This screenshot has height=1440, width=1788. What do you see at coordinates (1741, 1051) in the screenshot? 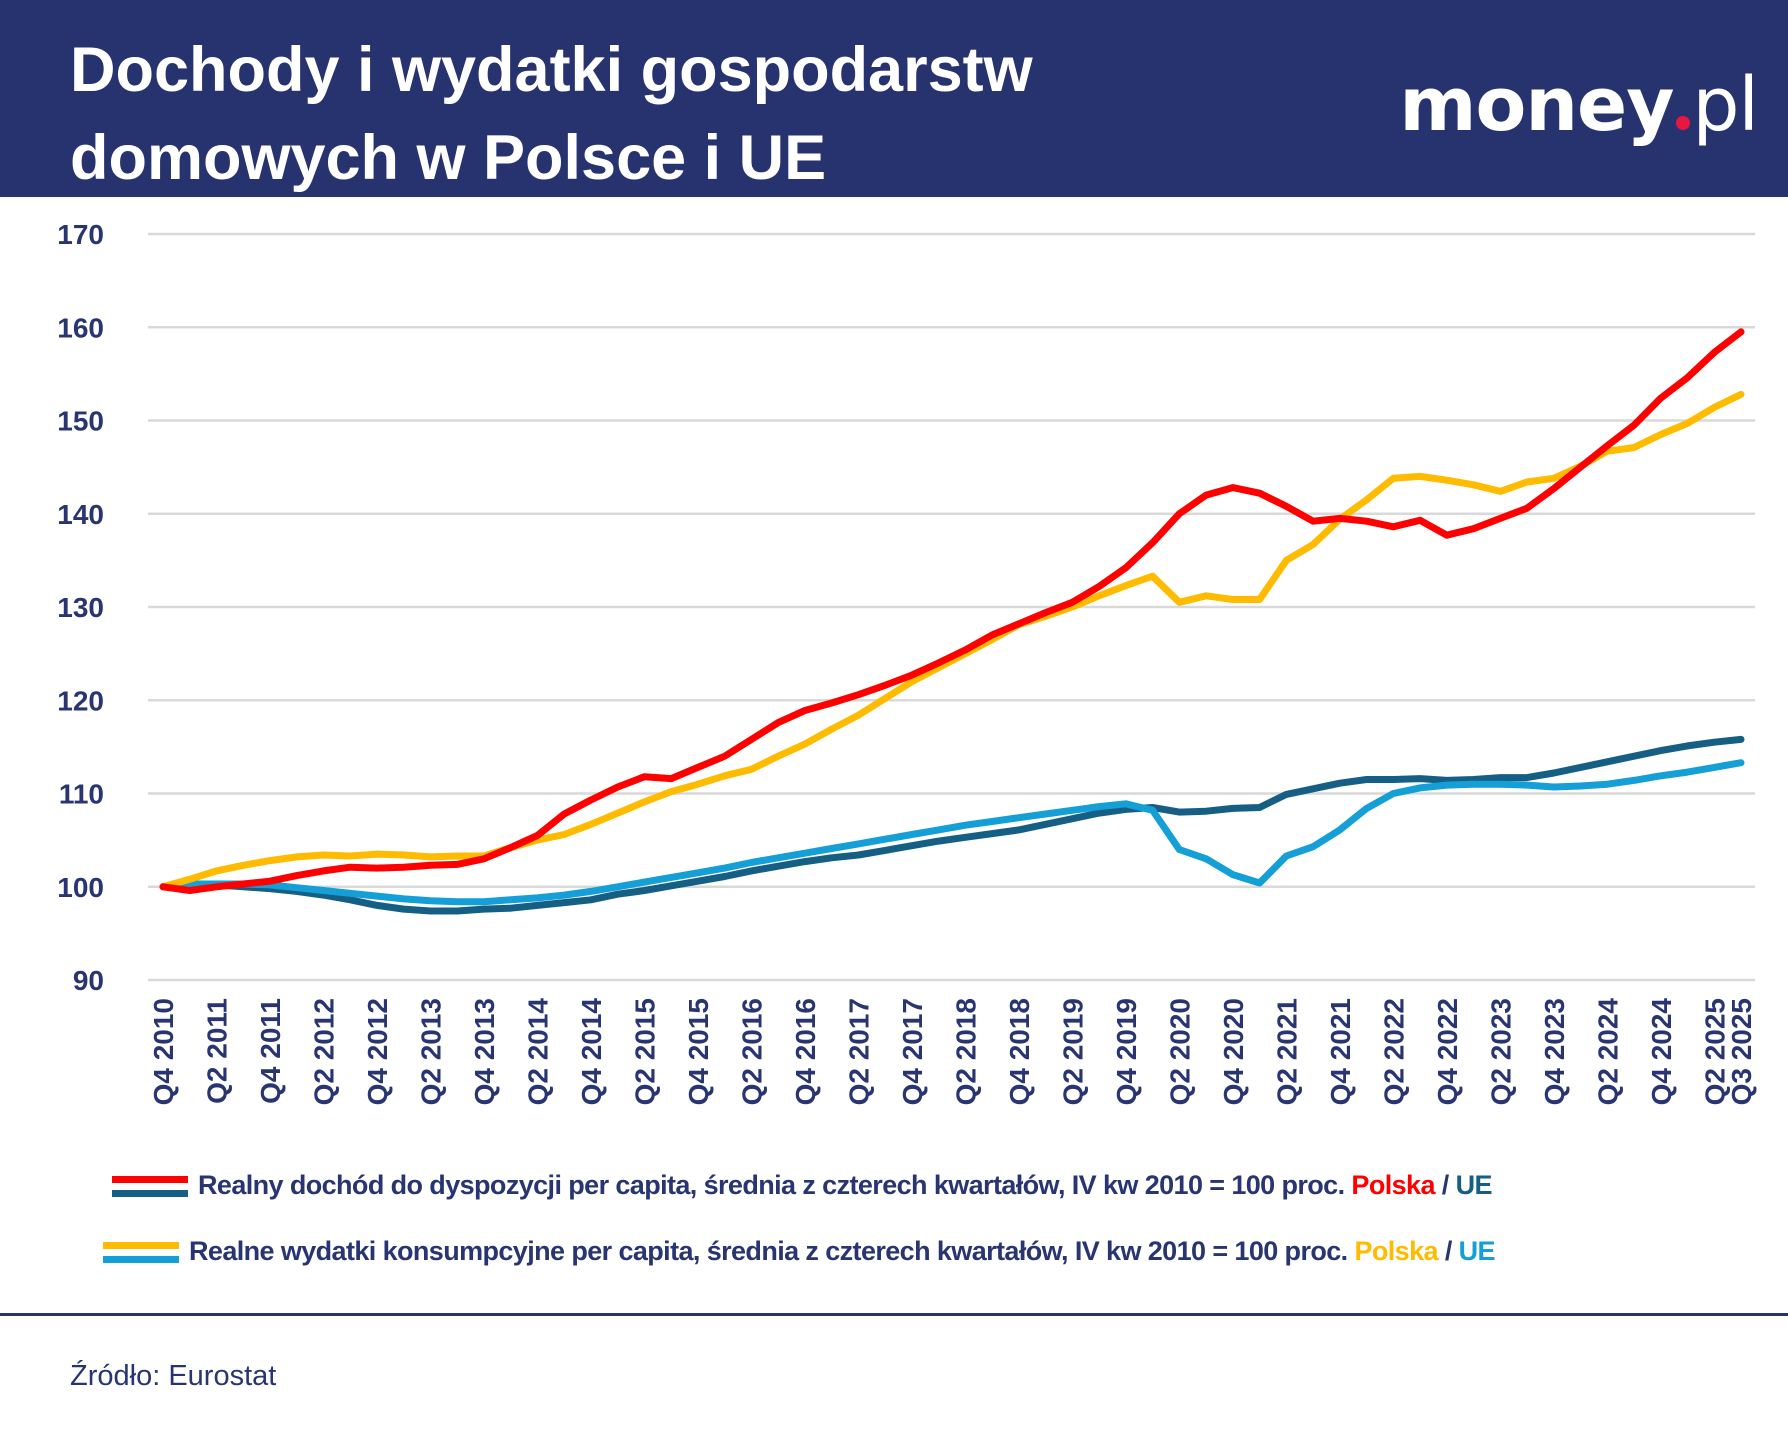
I see `x-tick-label: Q3 2025` at bounding box center [1741, 1051].